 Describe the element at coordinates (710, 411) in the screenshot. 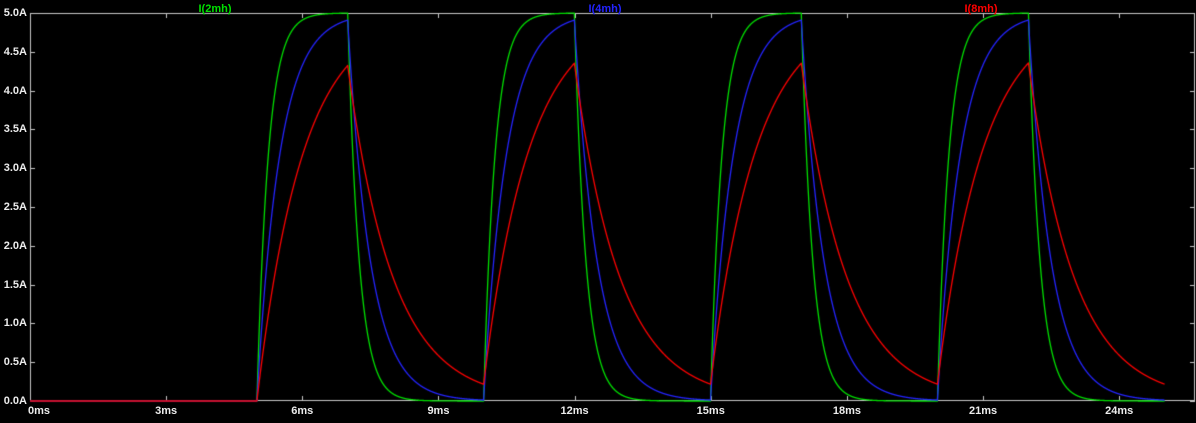

I see `x-axis-tick-label: 15ms` at that location.